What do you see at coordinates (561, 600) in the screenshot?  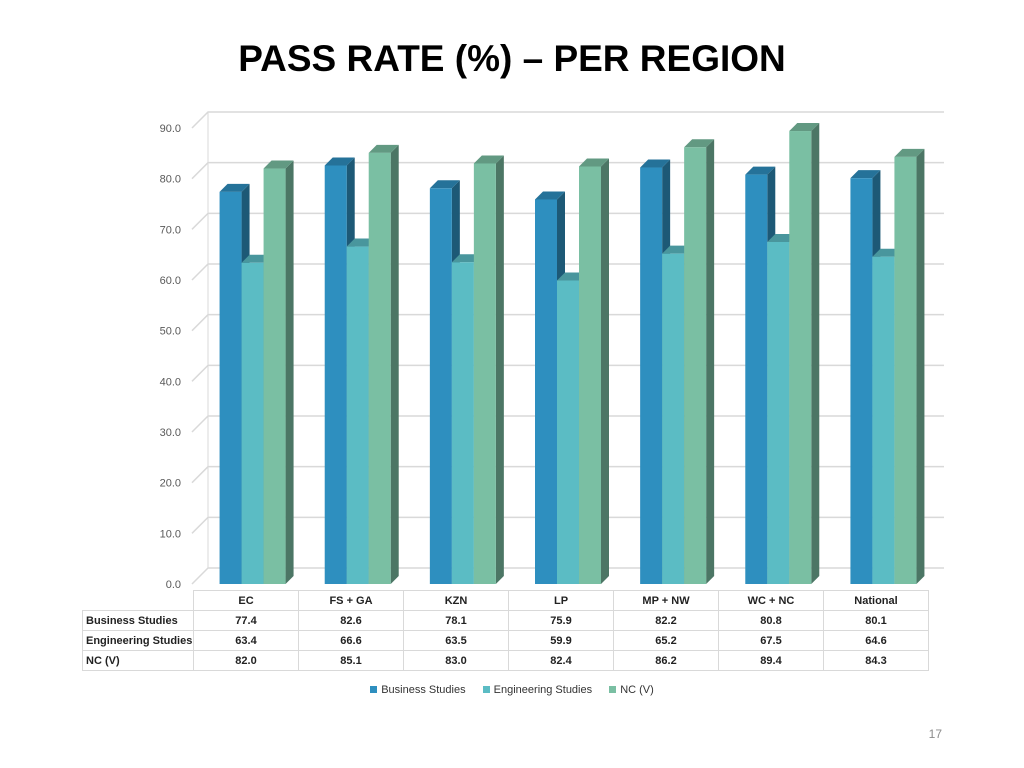 I see `category-label: LP` at bounding box center [561, 600].